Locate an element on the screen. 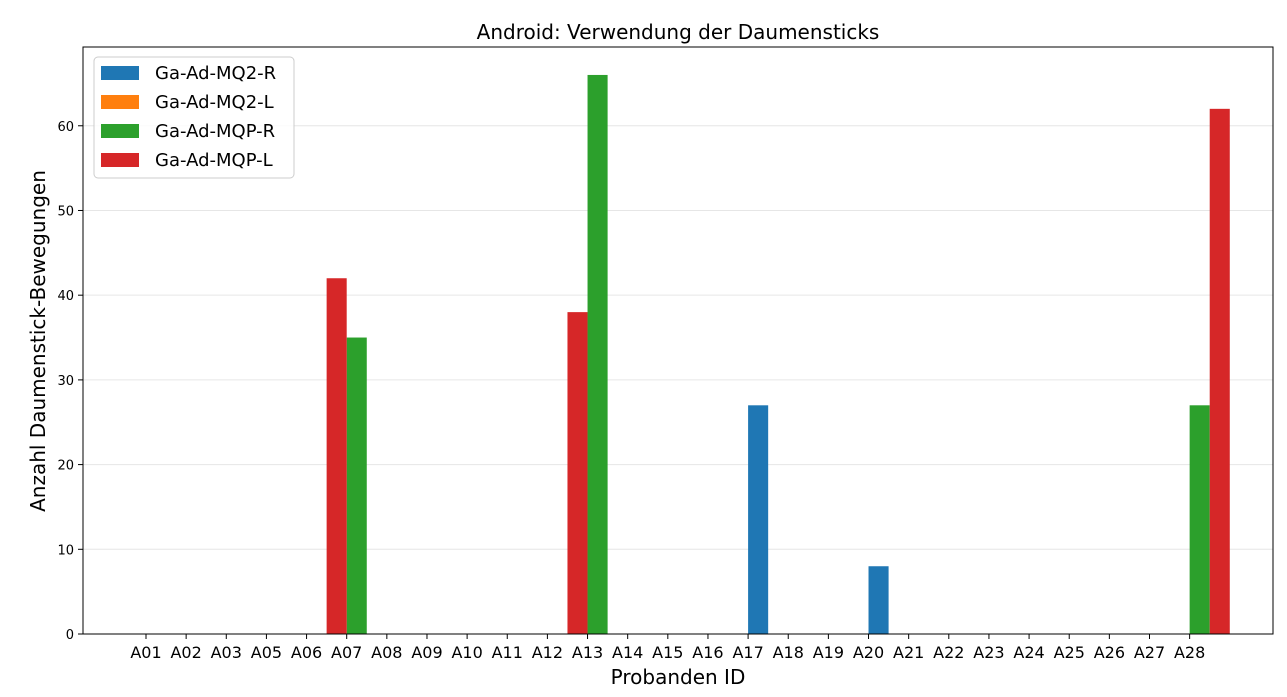  x-tick-label: A25 is located at coordinates (1069, 652).